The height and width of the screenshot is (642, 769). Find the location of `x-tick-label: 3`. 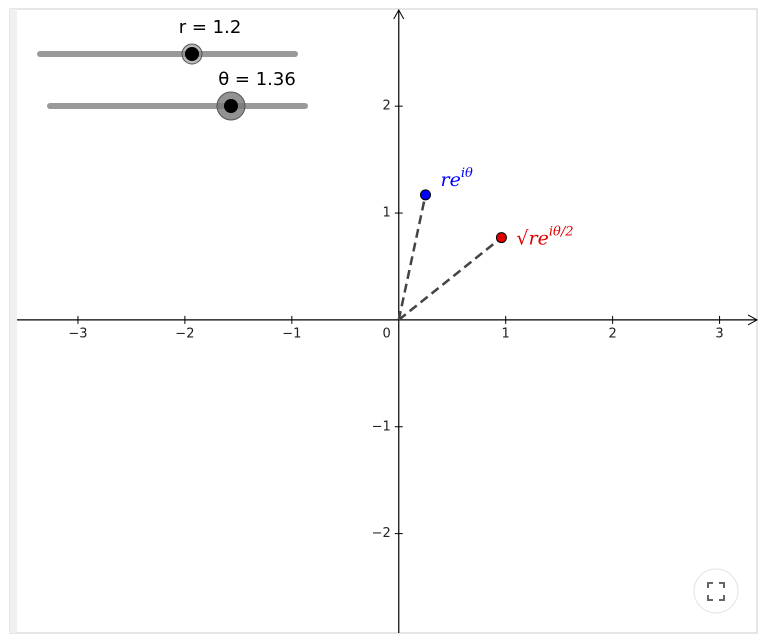

x-tick-label: 3 is located at coordinates (719, 333).